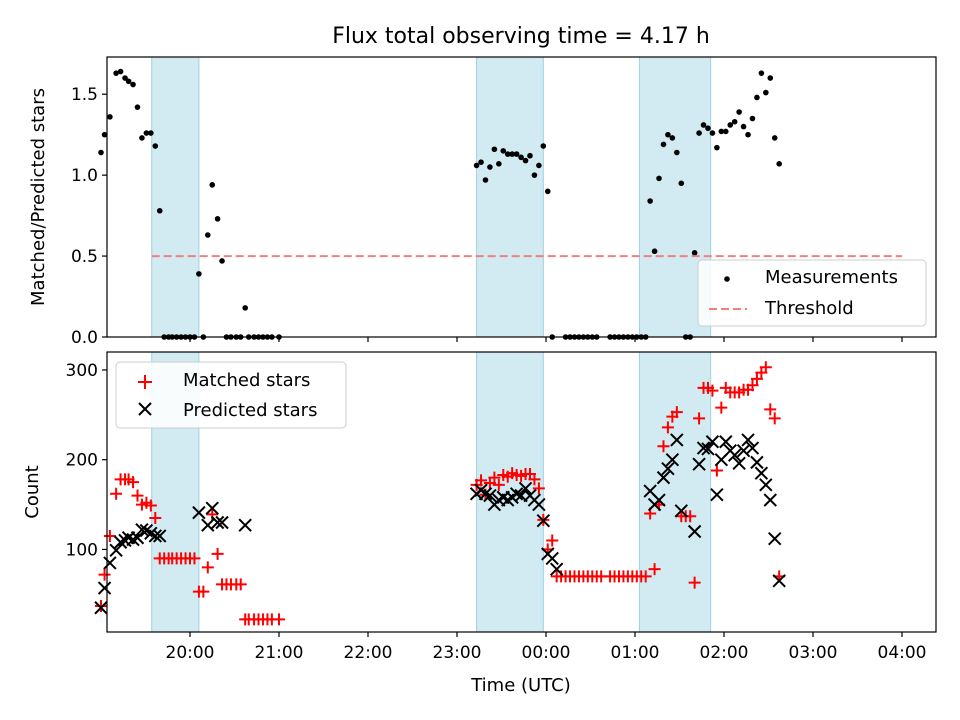 The width and height of the screenshot is (960, 720). What do you see at coordinates (82, 550) in the screenshot?
I see `y-tick-label: 100` at bounding box center [82, 550].